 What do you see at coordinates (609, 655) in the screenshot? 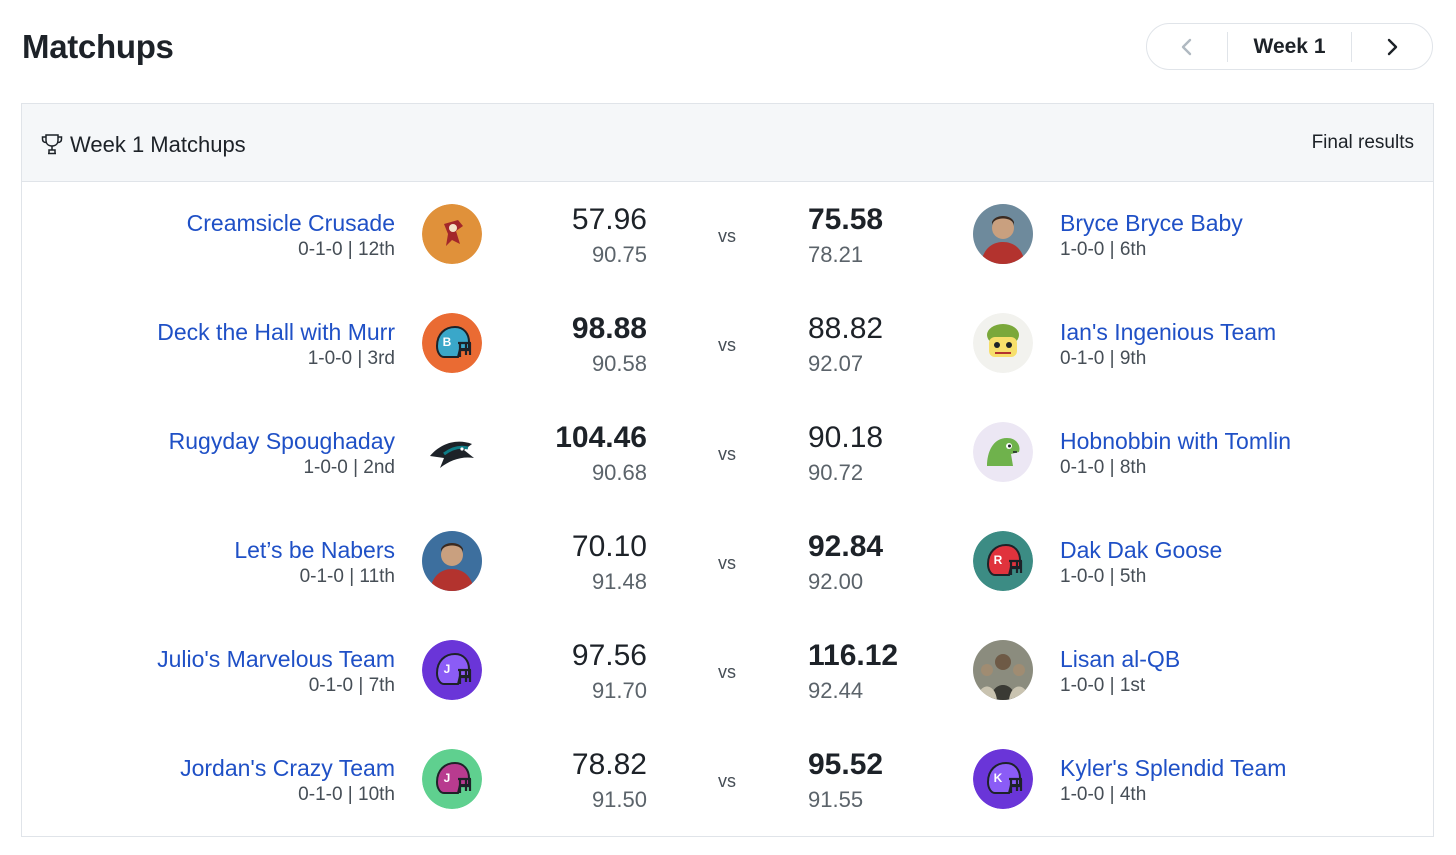
I see `home-score: 97.56` at bounding box center [609, 655].